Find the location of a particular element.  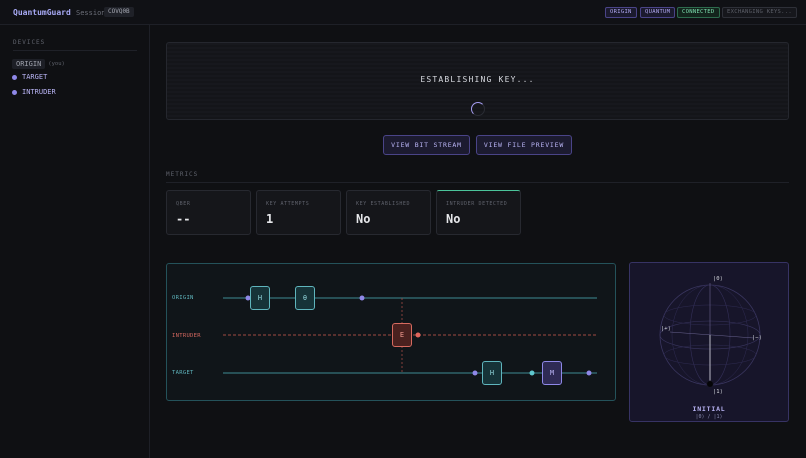

metric-label: KEY ESTABLISHED is located at coordinates (383, 204).